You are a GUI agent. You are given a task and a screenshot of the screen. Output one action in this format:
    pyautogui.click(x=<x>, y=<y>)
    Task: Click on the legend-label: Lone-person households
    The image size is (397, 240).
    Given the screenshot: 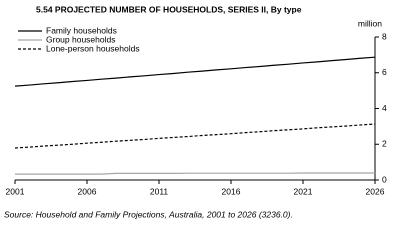 What is the action you would take?
    pyautogui.click(x=93, y=48)
    